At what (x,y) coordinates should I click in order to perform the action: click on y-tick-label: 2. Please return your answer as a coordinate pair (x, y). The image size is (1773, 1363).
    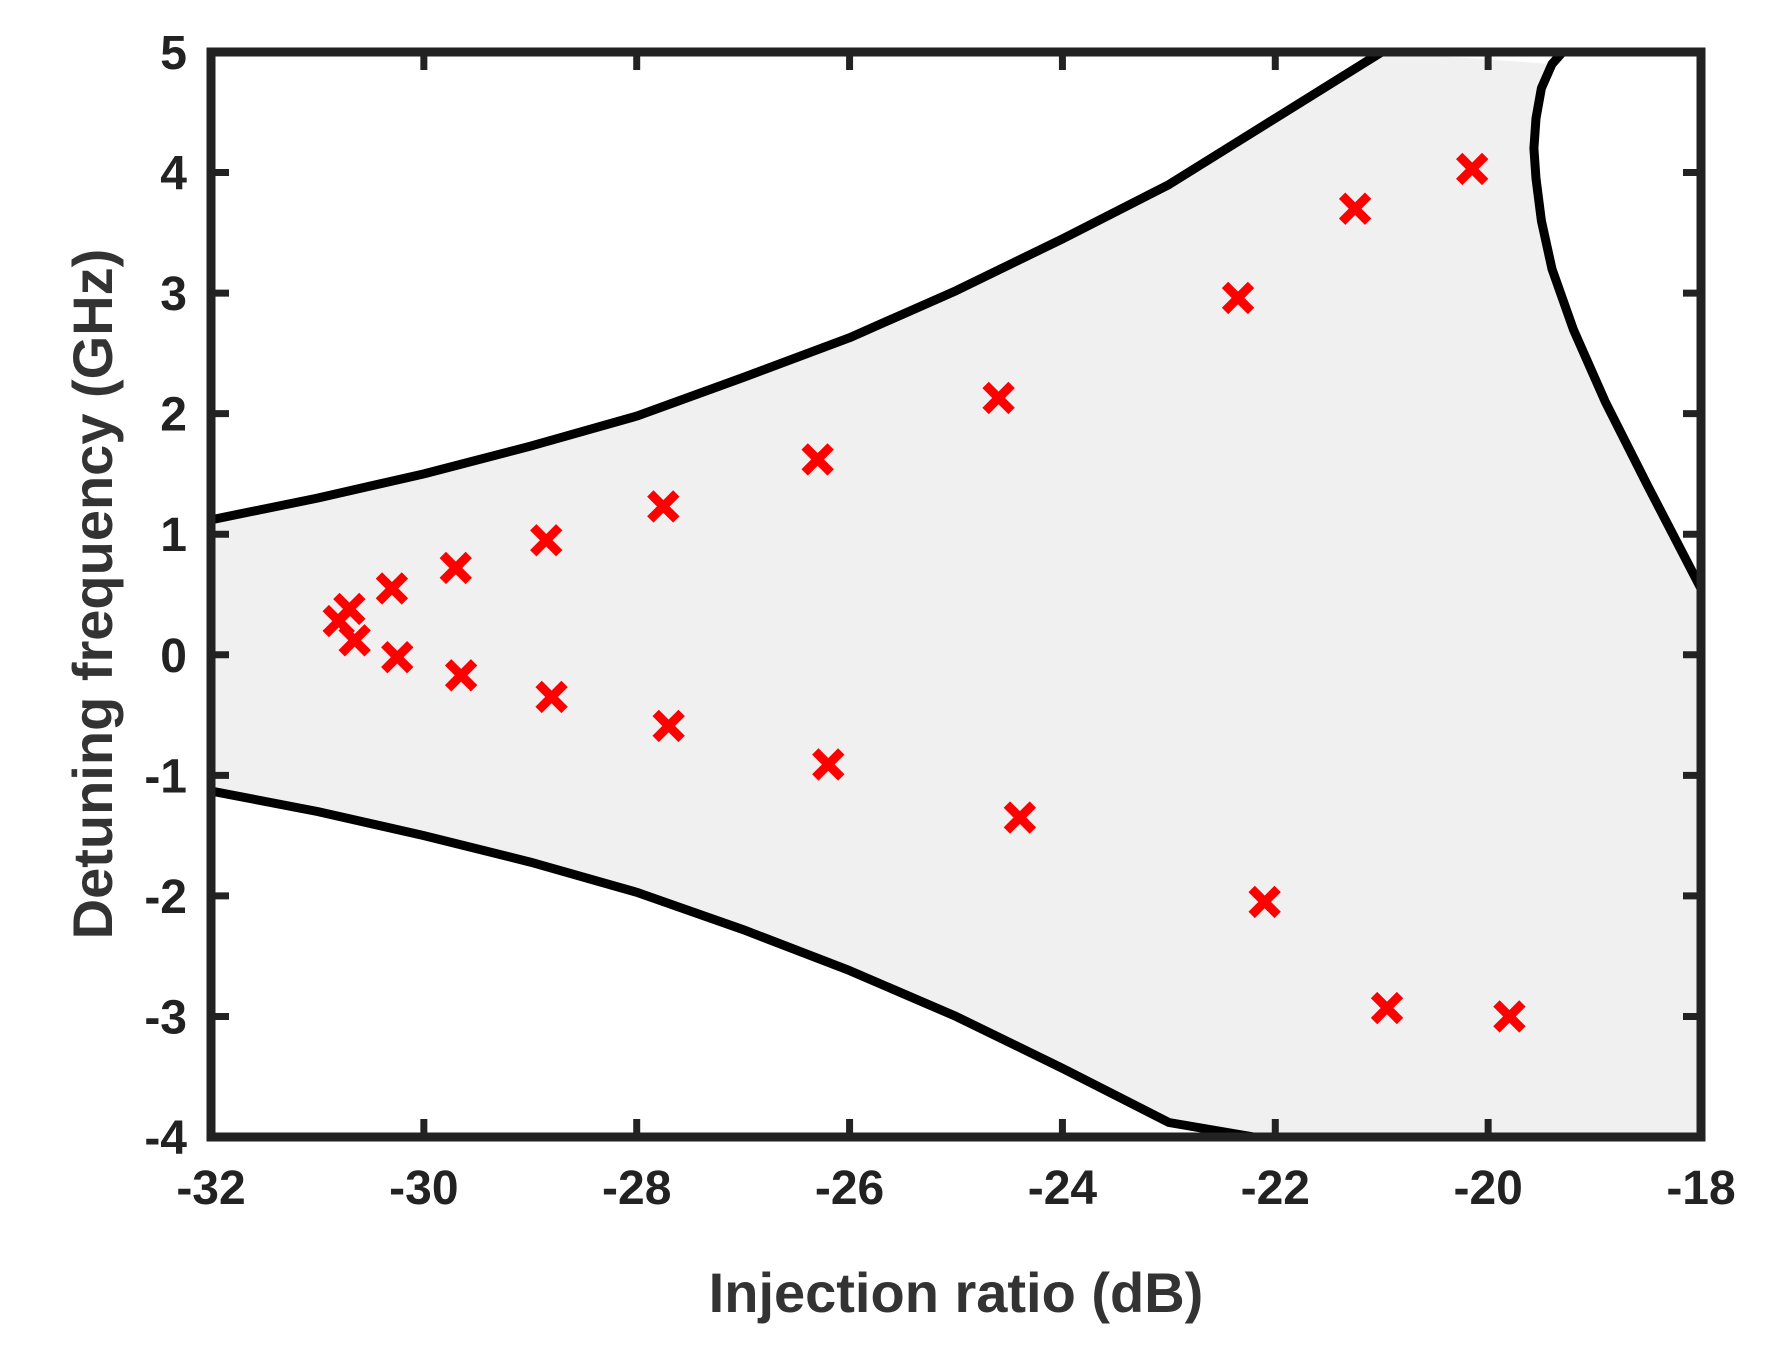
    Looking at the image, I should click on (173, 415).